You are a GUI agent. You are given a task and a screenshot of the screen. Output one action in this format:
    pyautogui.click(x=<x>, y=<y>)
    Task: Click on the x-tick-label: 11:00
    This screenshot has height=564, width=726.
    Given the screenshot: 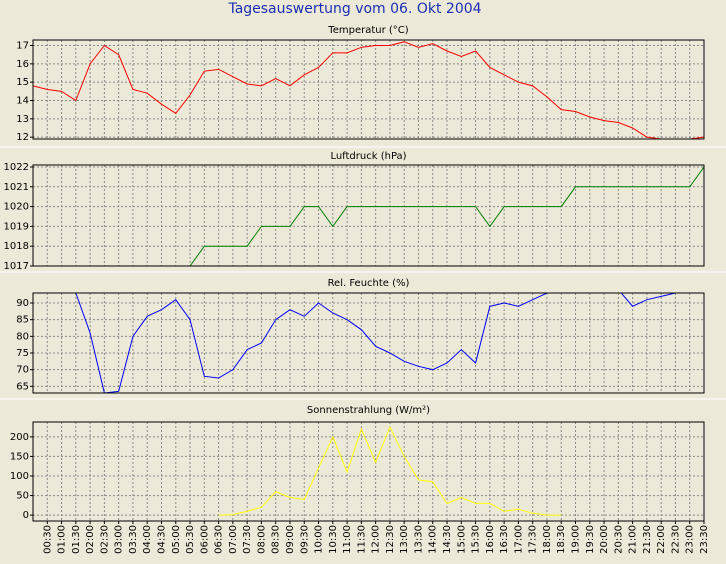 What is the action you would take?
    pyautogui.click(x=347, y=539)
    